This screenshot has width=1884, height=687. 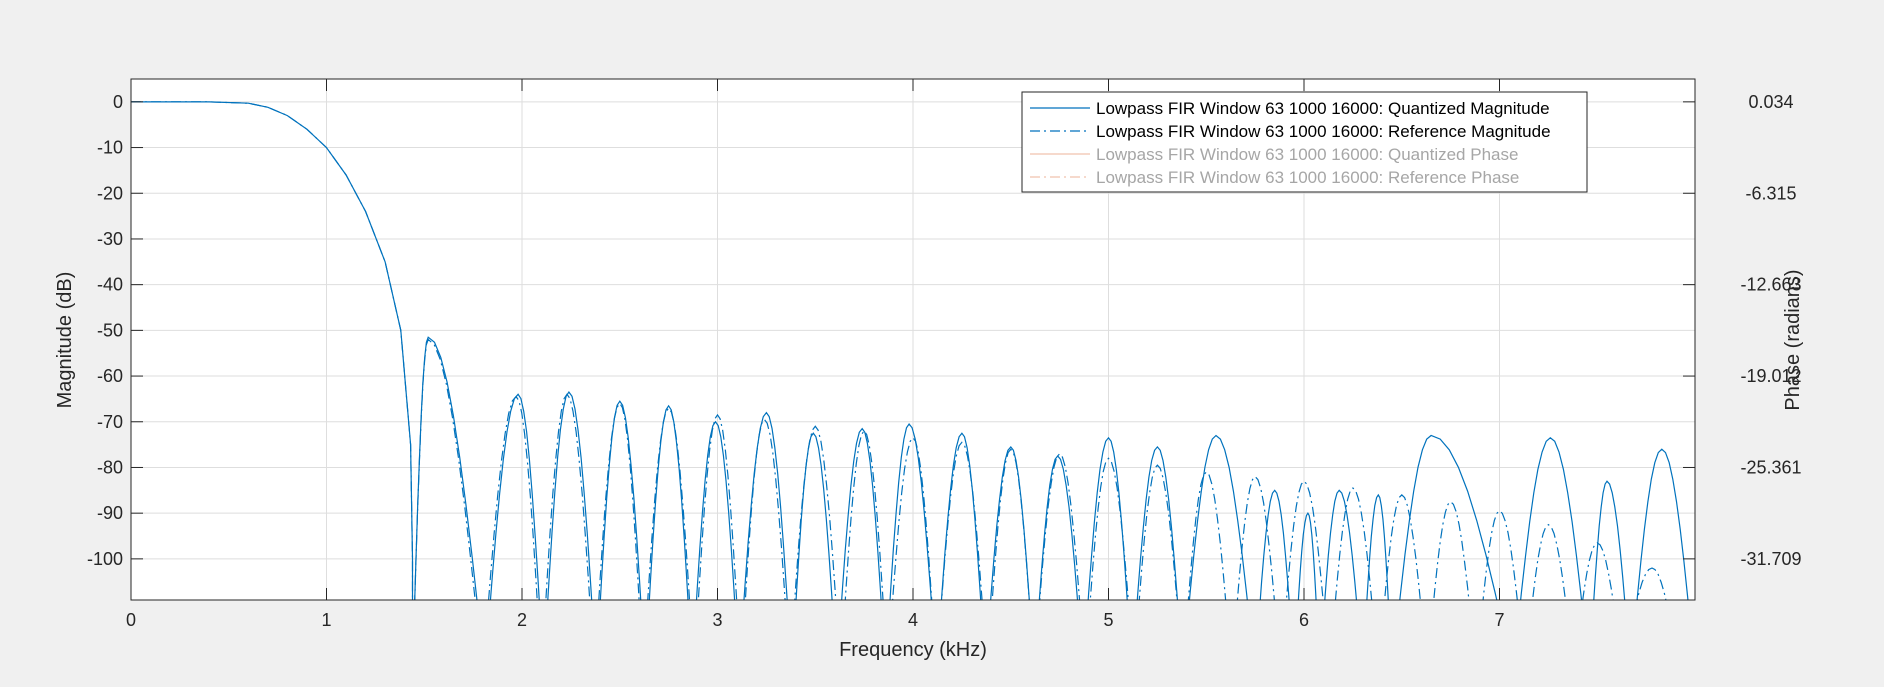 I want to click on x-tick-label: 3, so click(x=717, y=620).